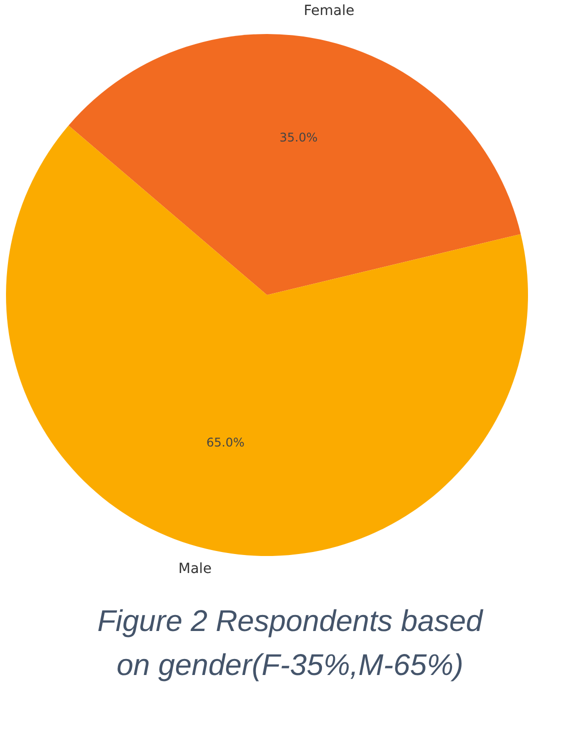 The width and height of the screenshot is (568, 733). Describe the element at coordinates (225, 442) in the screenshot. I see `data-label: 65.0%` at that location.